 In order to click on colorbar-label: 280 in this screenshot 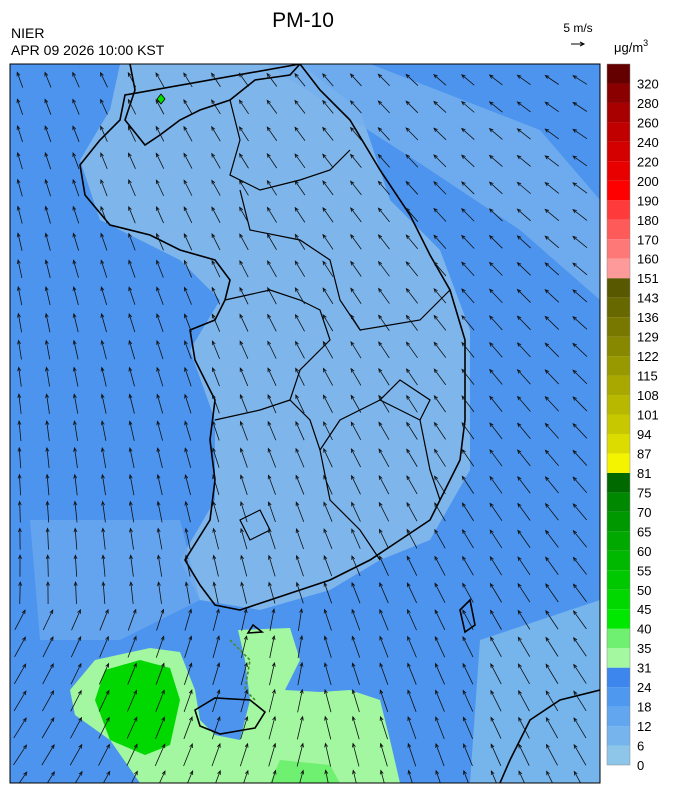, I will do `click(648, 103)`.